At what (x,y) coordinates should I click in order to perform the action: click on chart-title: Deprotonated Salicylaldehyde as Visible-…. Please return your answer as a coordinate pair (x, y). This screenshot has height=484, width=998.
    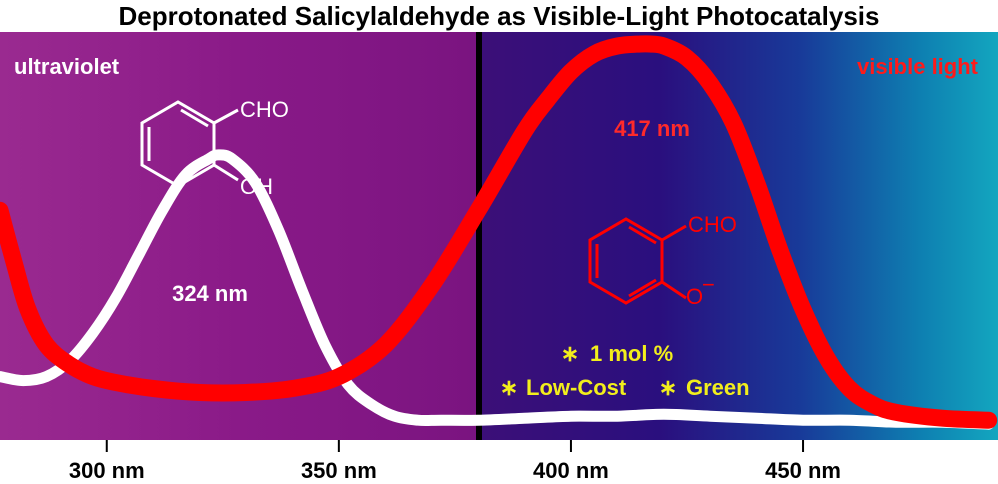
    Looking at the image, I should click on (499, 16).